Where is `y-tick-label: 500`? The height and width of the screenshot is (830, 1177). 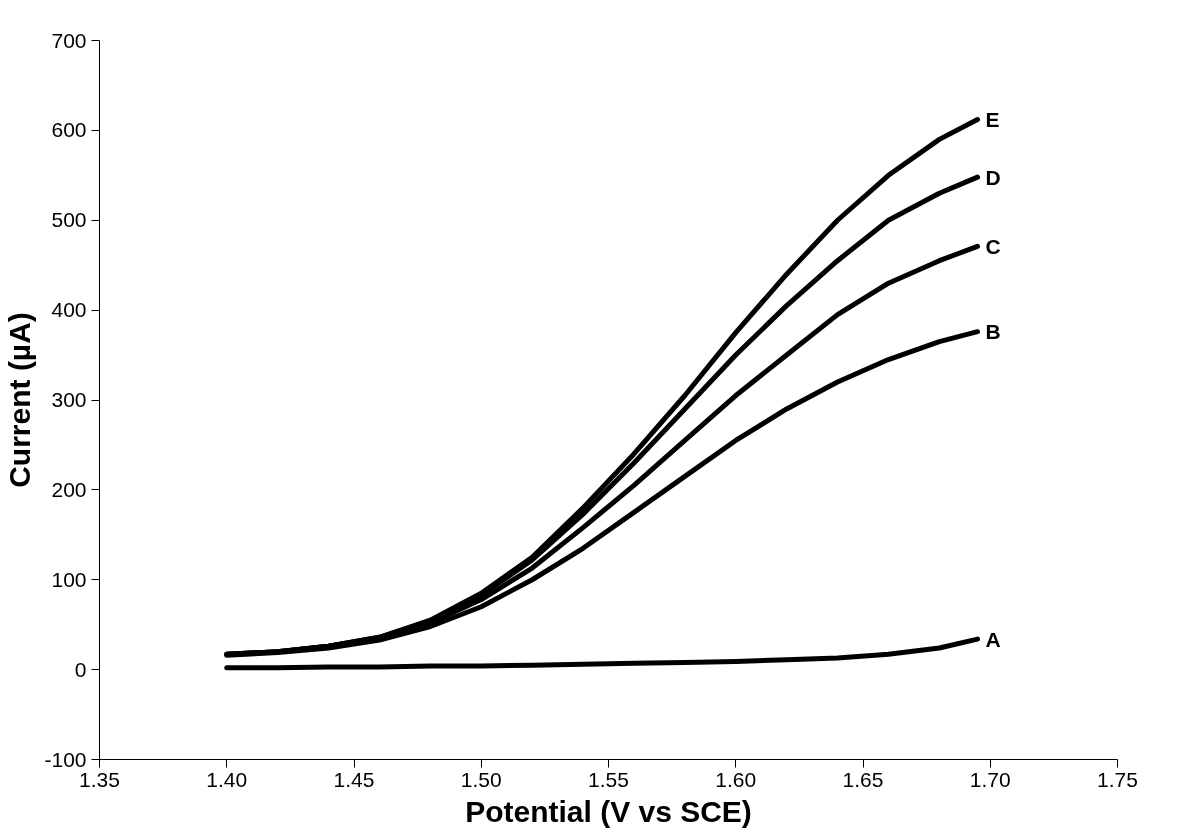 y-tick-label: 500 is located at coordinates (69, 220).